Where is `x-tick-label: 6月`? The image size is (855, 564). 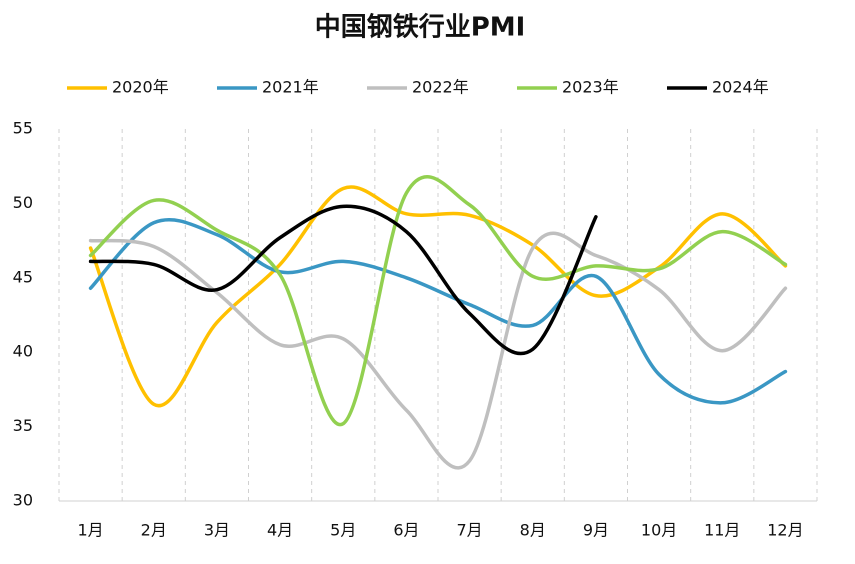
x-tick-label: 6月 is located at coordinates (406, 530).